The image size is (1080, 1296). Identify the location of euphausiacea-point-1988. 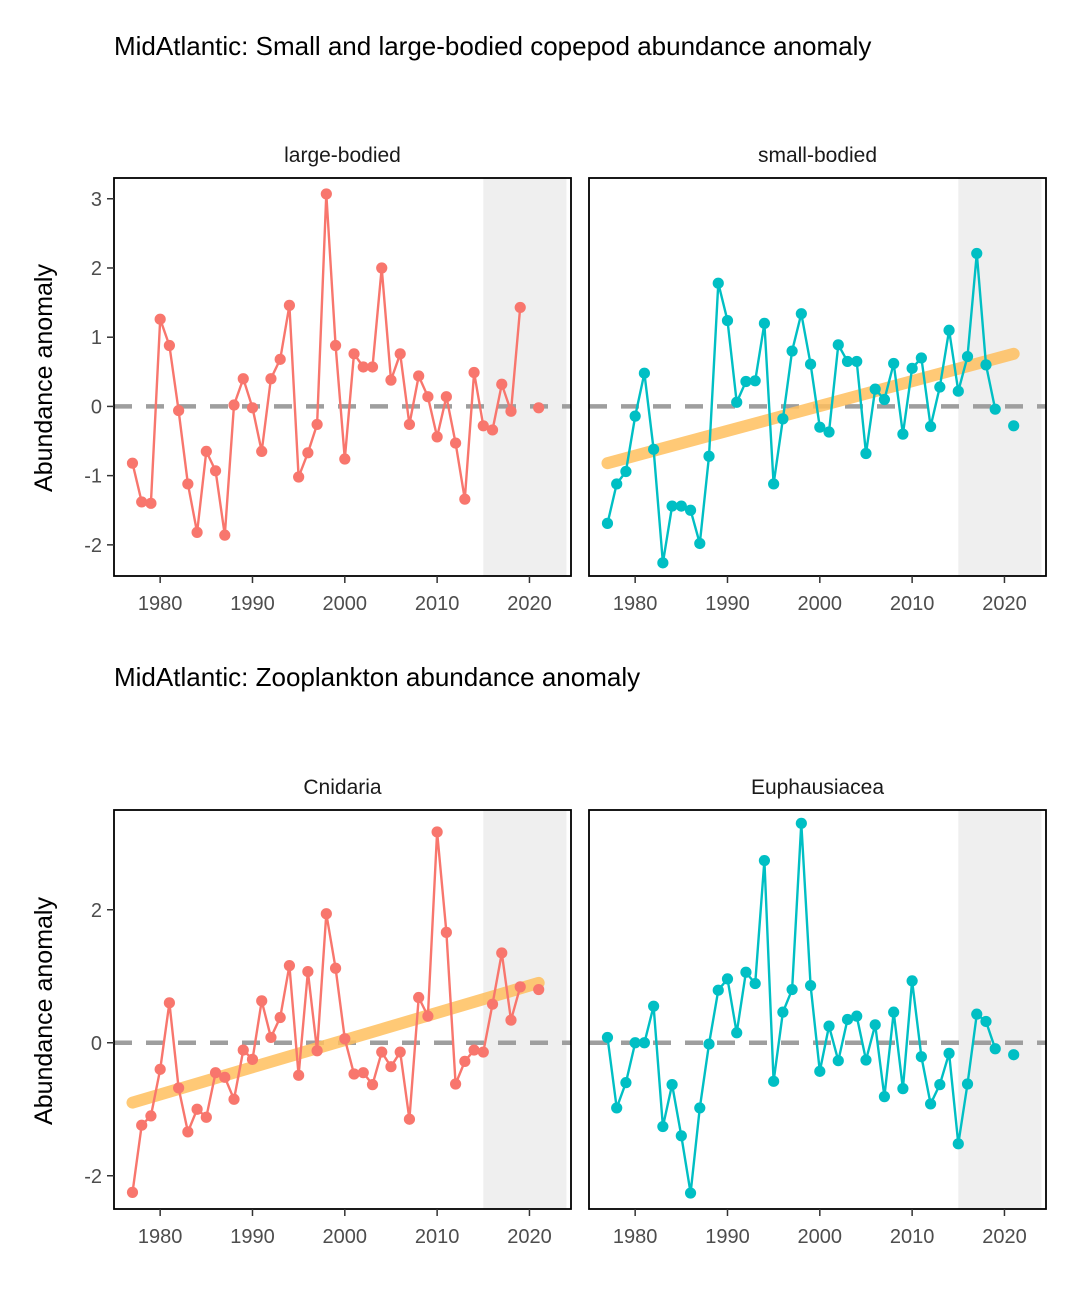
(709, 1044).